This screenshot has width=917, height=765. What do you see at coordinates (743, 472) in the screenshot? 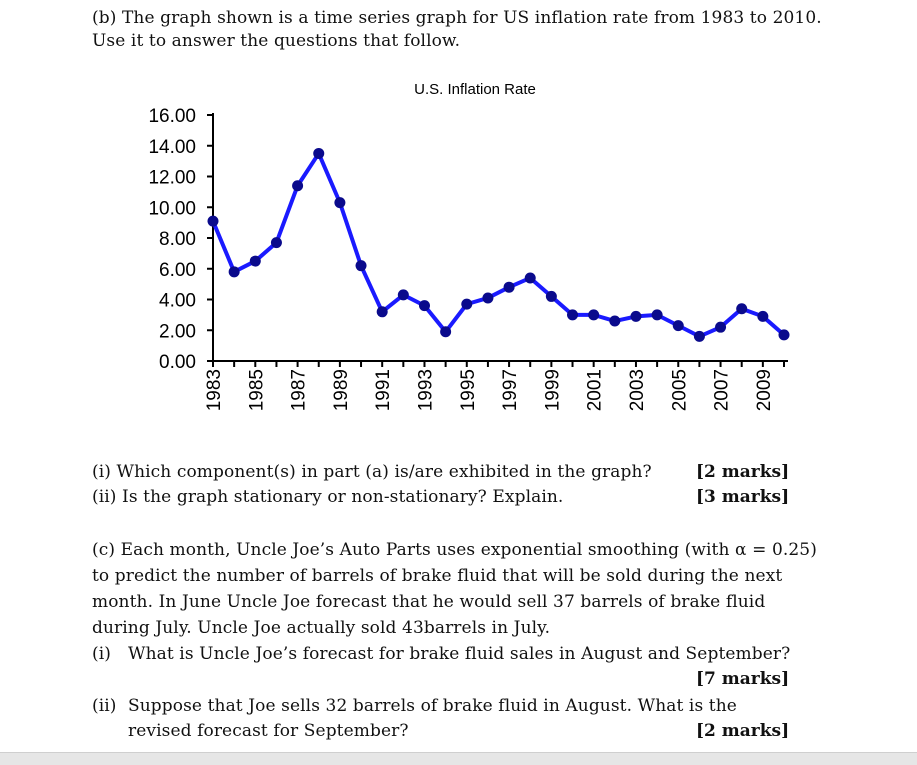
I see `question-b-i-marks: [2 marks]` at bounding box center [743, 472].